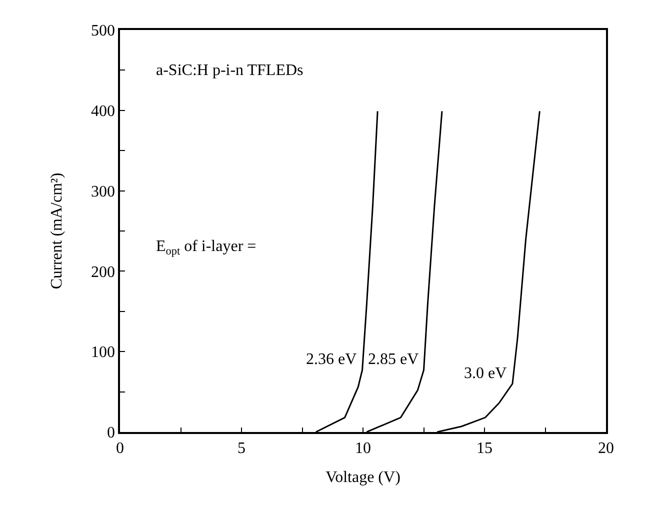  Describe the element at coordinates (103, 31) in the screenshot. I see `y-tick-label: 500` at that location.